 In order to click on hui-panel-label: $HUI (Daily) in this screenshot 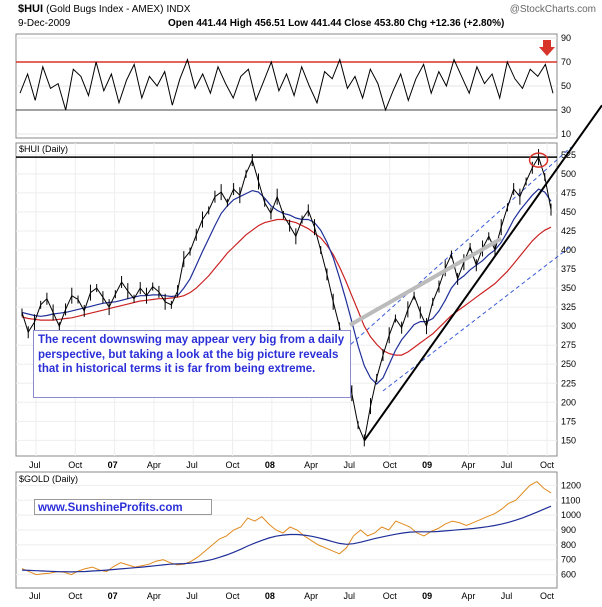, I will do `click(43, 149)`.